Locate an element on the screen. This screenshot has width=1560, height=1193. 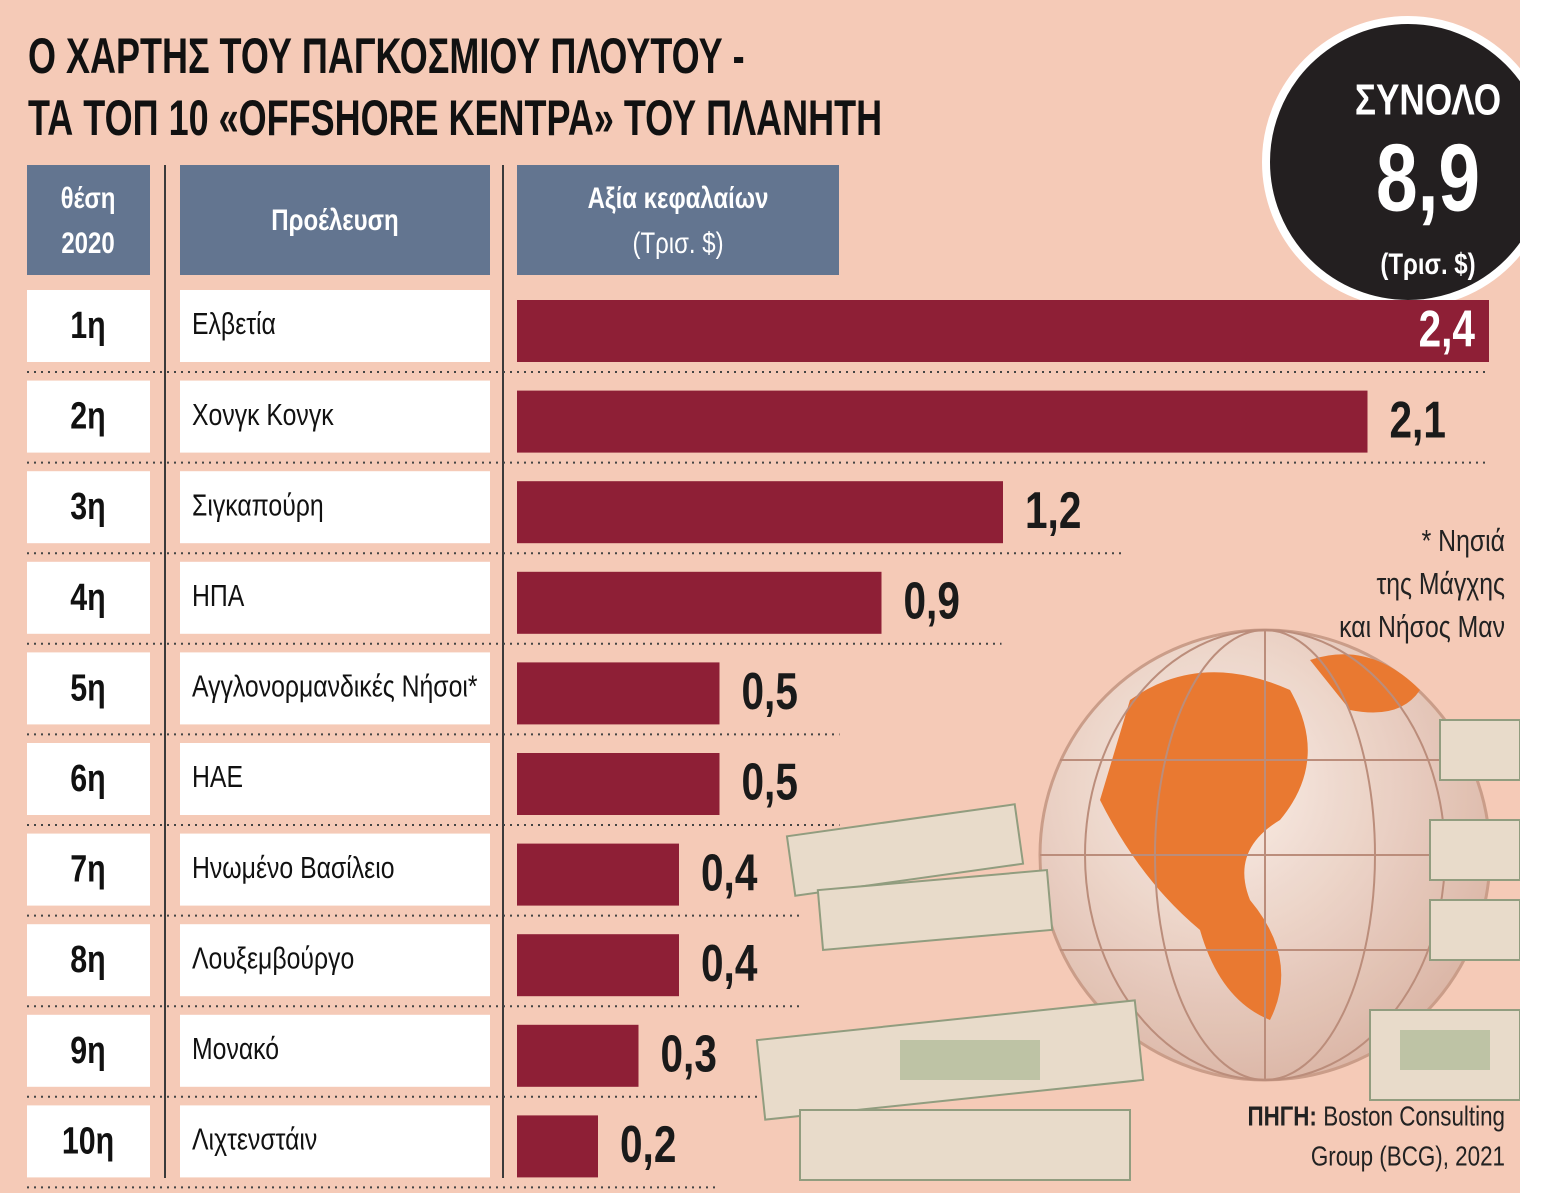
category-label: Αγγλονορμανδικές Νήσοι* is located at coordinates (335, 686).